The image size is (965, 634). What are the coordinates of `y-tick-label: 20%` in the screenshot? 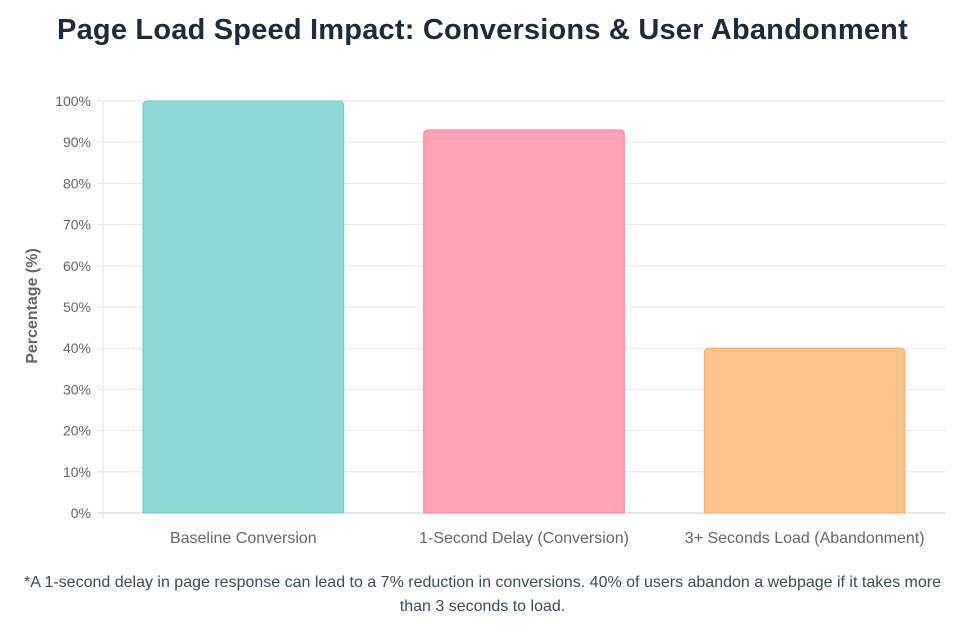 It's located at (77, 431).